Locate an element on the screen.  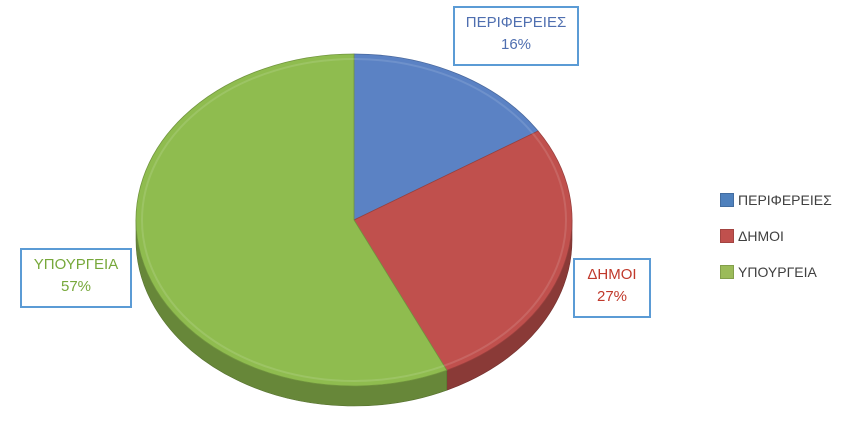
data-label-ypourgeia-name: ΥΠΟΥΡΓΕΙΑ is located at coordinates (76, 264).